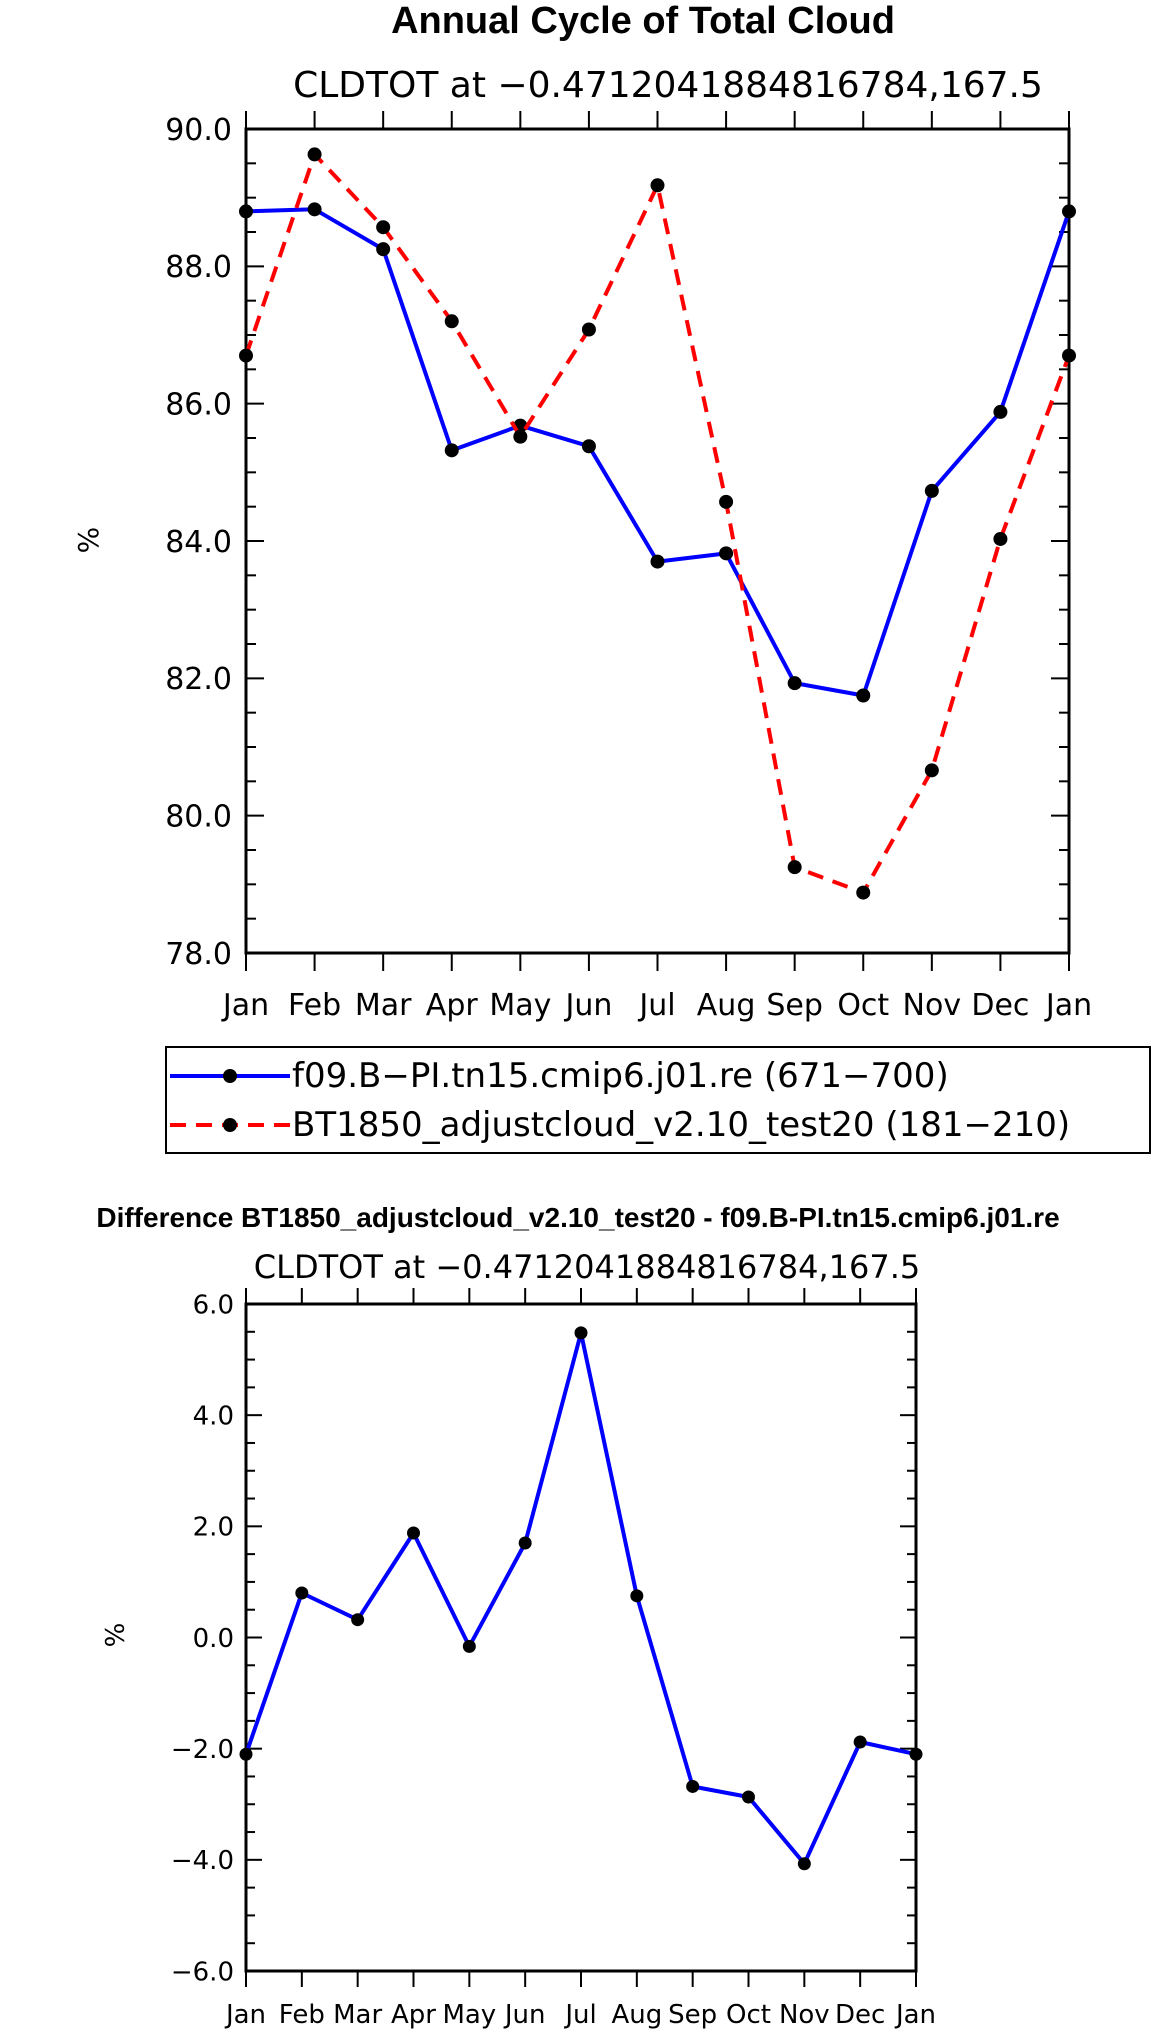 Image resolution: width=1161 pixels, height=2031 pixels. I want to click on top-y-tick-label: 84.0, so click(198, 542).